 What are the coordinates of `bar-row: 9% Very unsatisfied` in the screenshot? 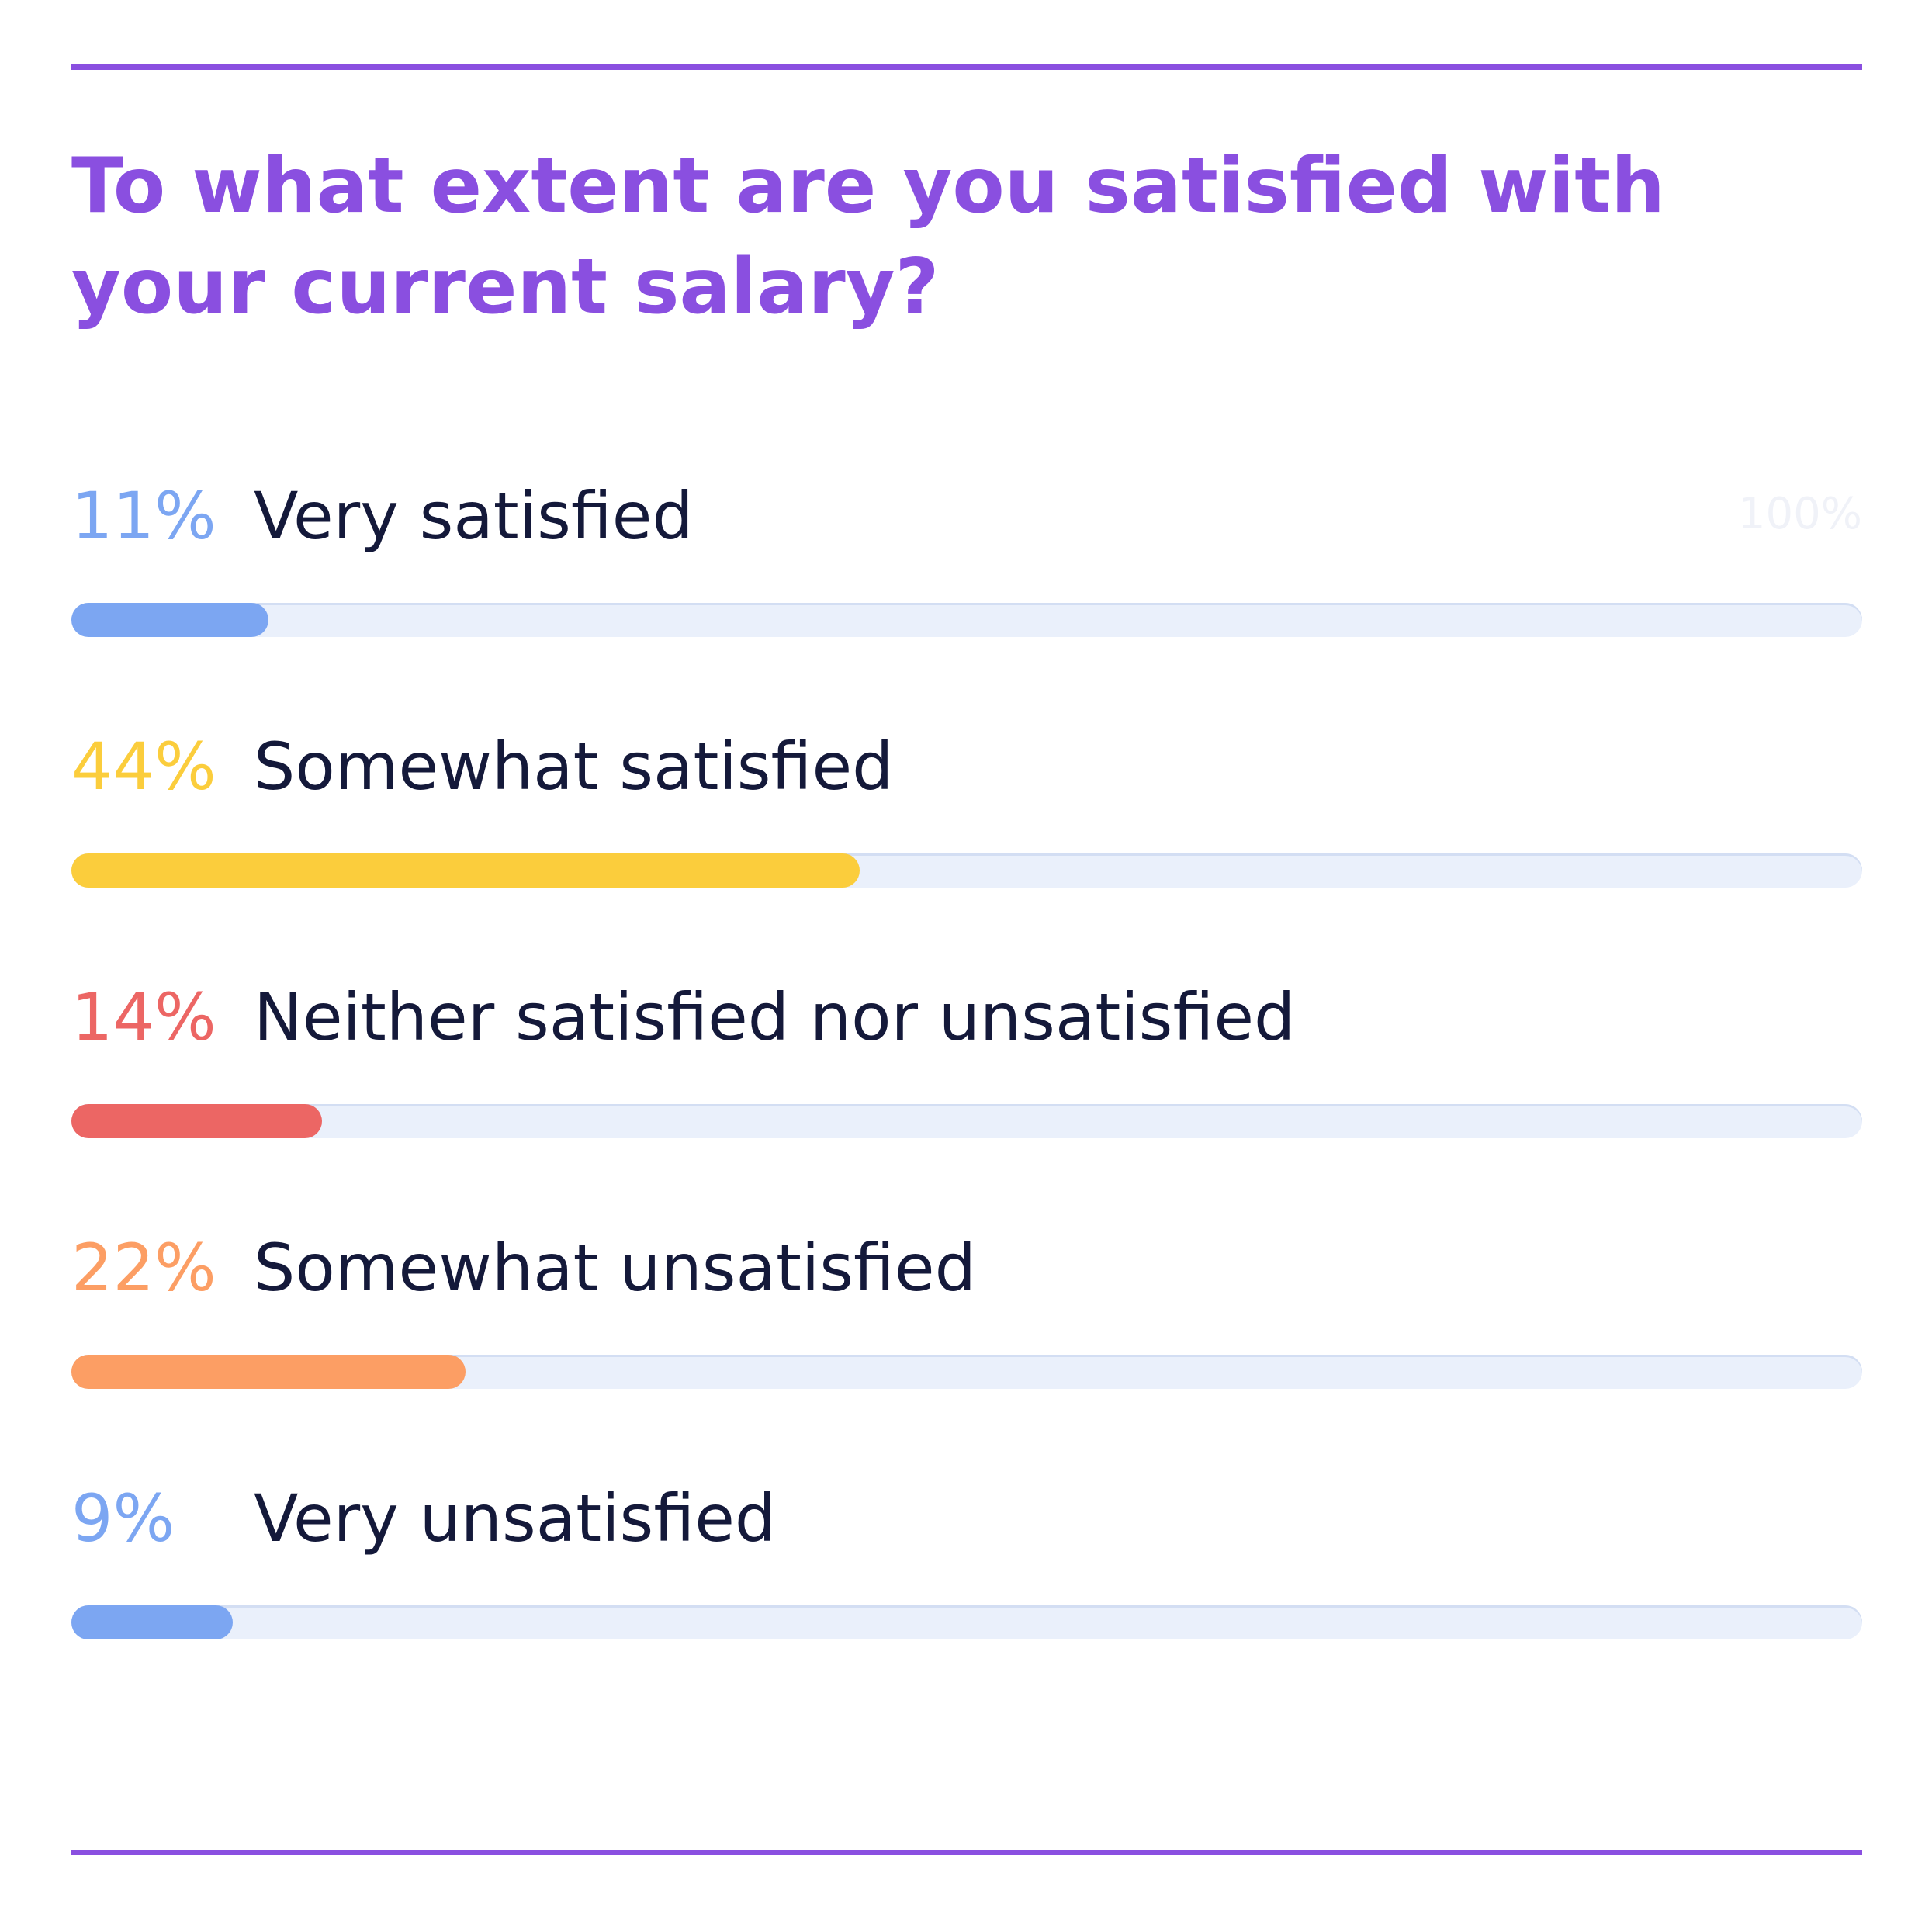 It's located at (966, 1601).